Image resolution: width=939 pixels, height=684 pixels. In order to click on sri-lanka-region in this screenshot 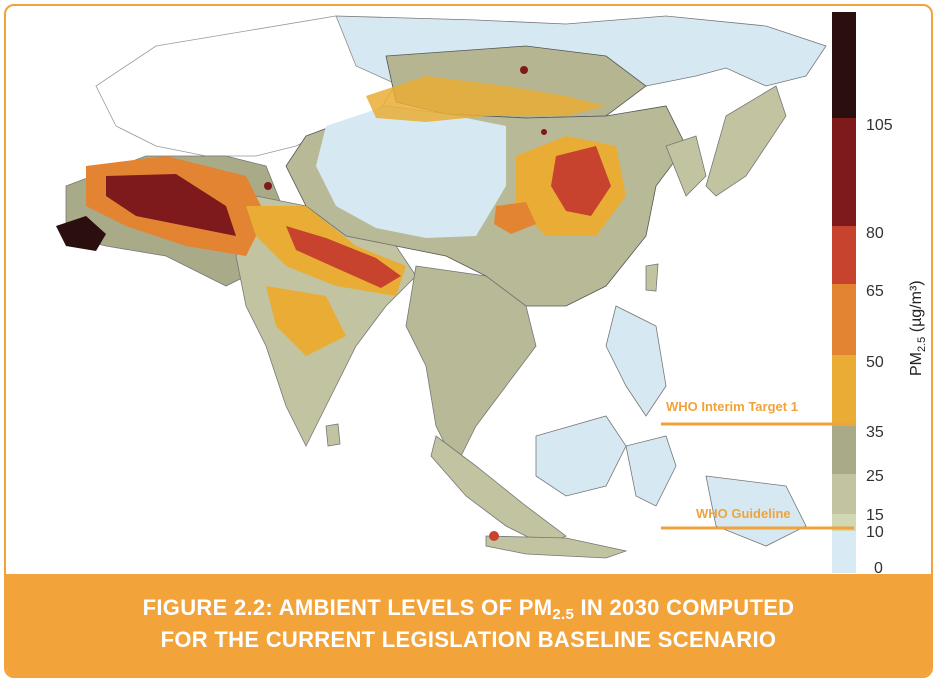, I will do `click(333, 435)`.